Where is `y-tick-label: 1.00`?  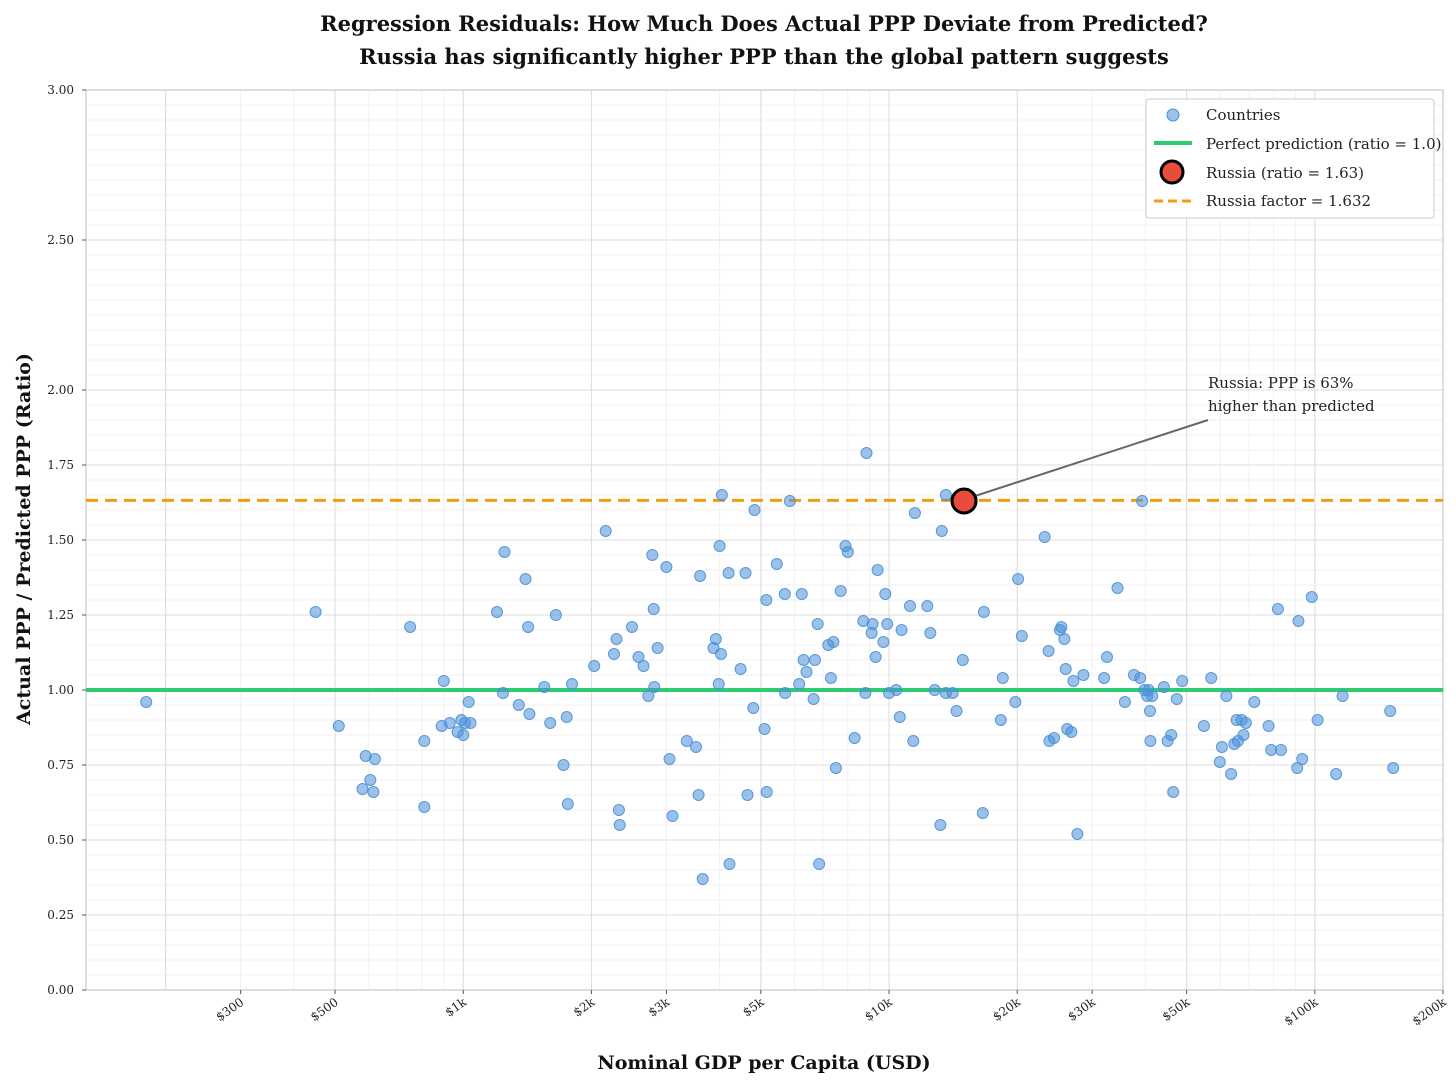 y-tick-label: 1.00 is located at coordinates (60, 690).